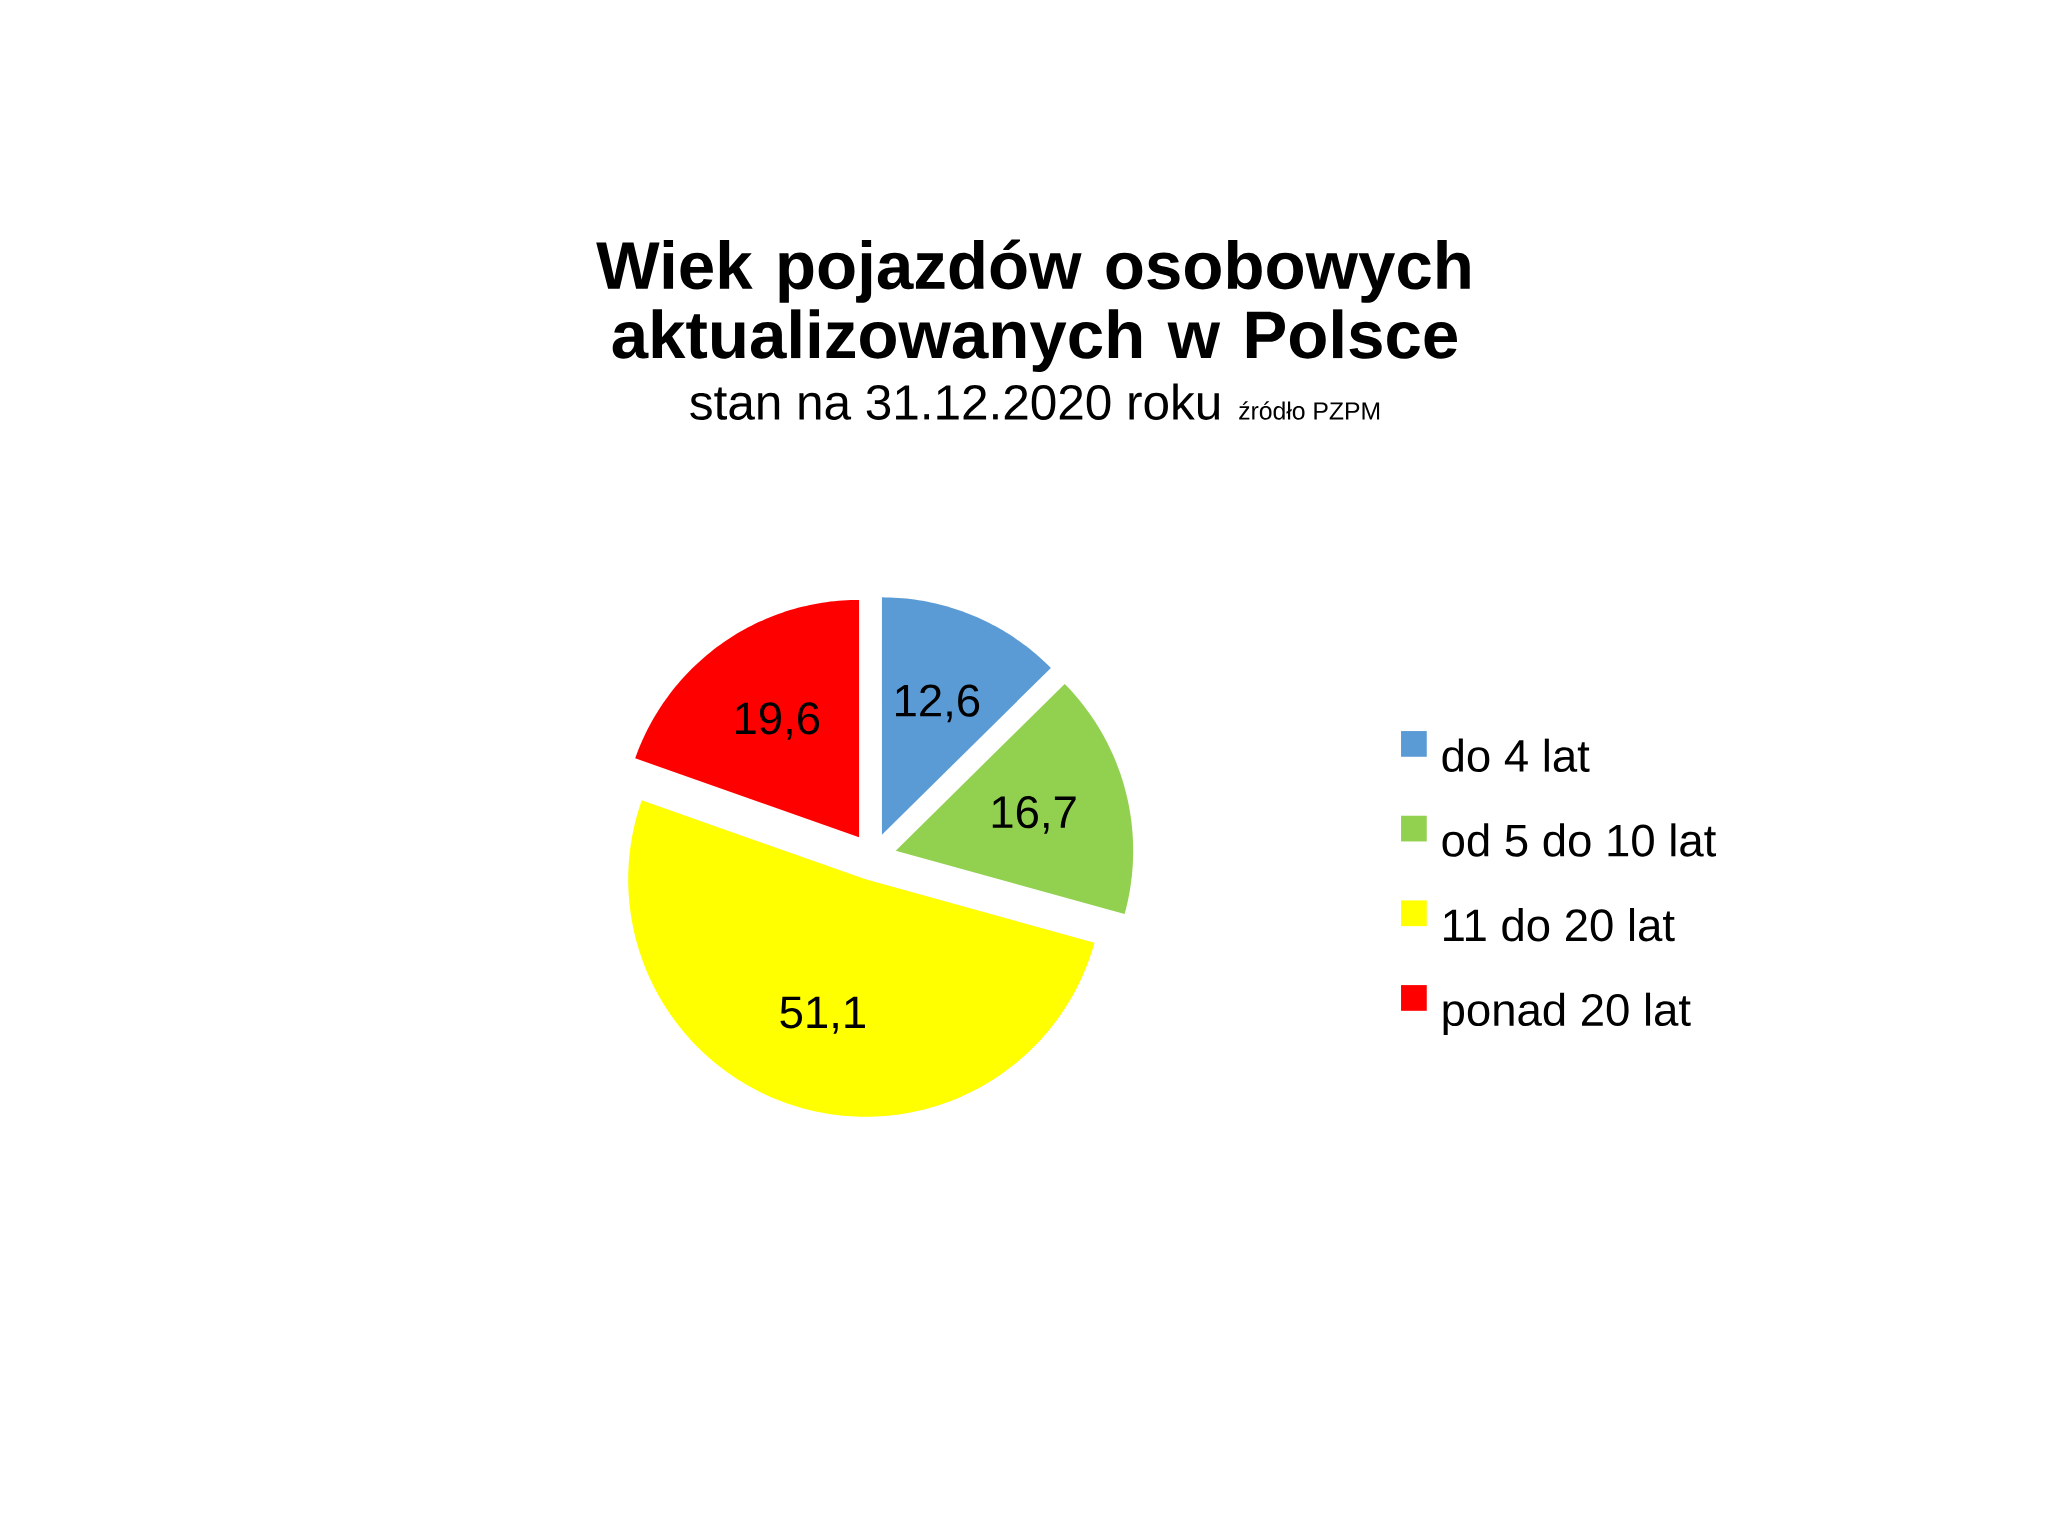  Describe the element at coordinates (1309, 410) in the screenshot. I see `text: źródło PZPM` at that location.